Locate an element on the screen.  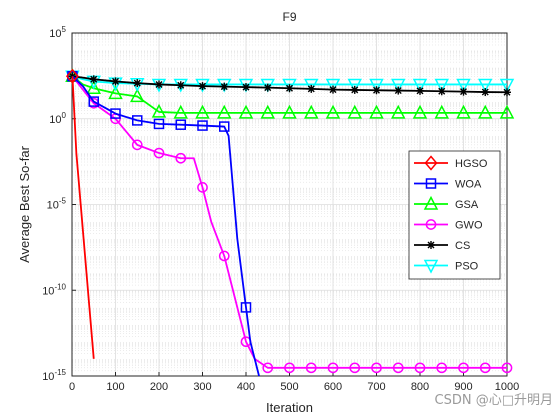
x-tick-label: 200 is located at coordinates (159, 387).